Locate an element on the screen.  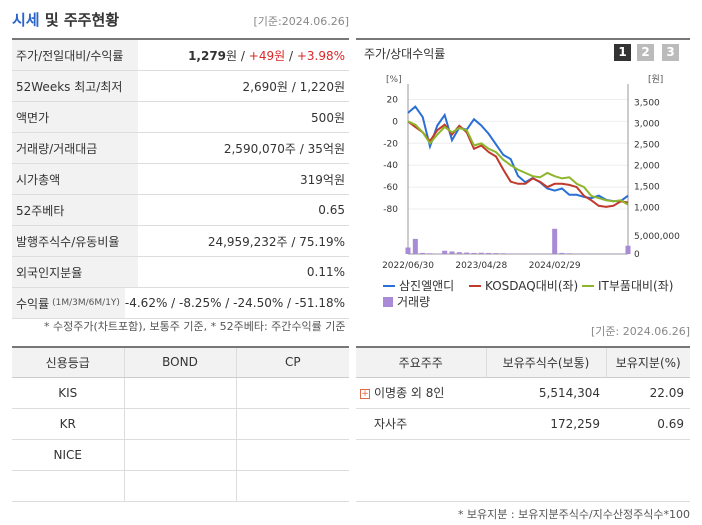
row-value: 2,590,070주 / 35억원 is located at coordinates (284, 148).